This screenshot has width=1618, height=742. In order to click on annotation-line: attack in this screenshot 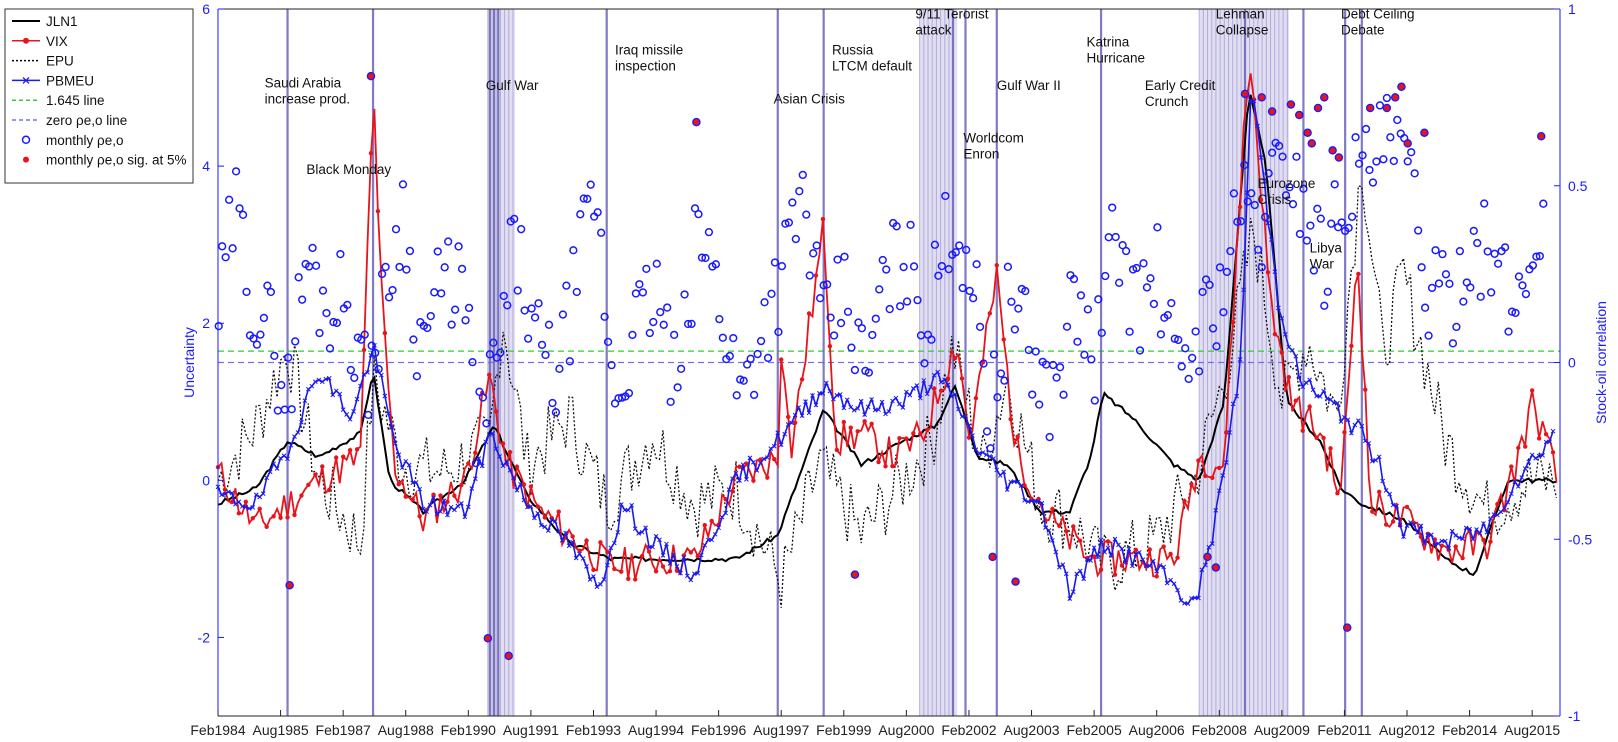, I will do `click(933, 29)`.